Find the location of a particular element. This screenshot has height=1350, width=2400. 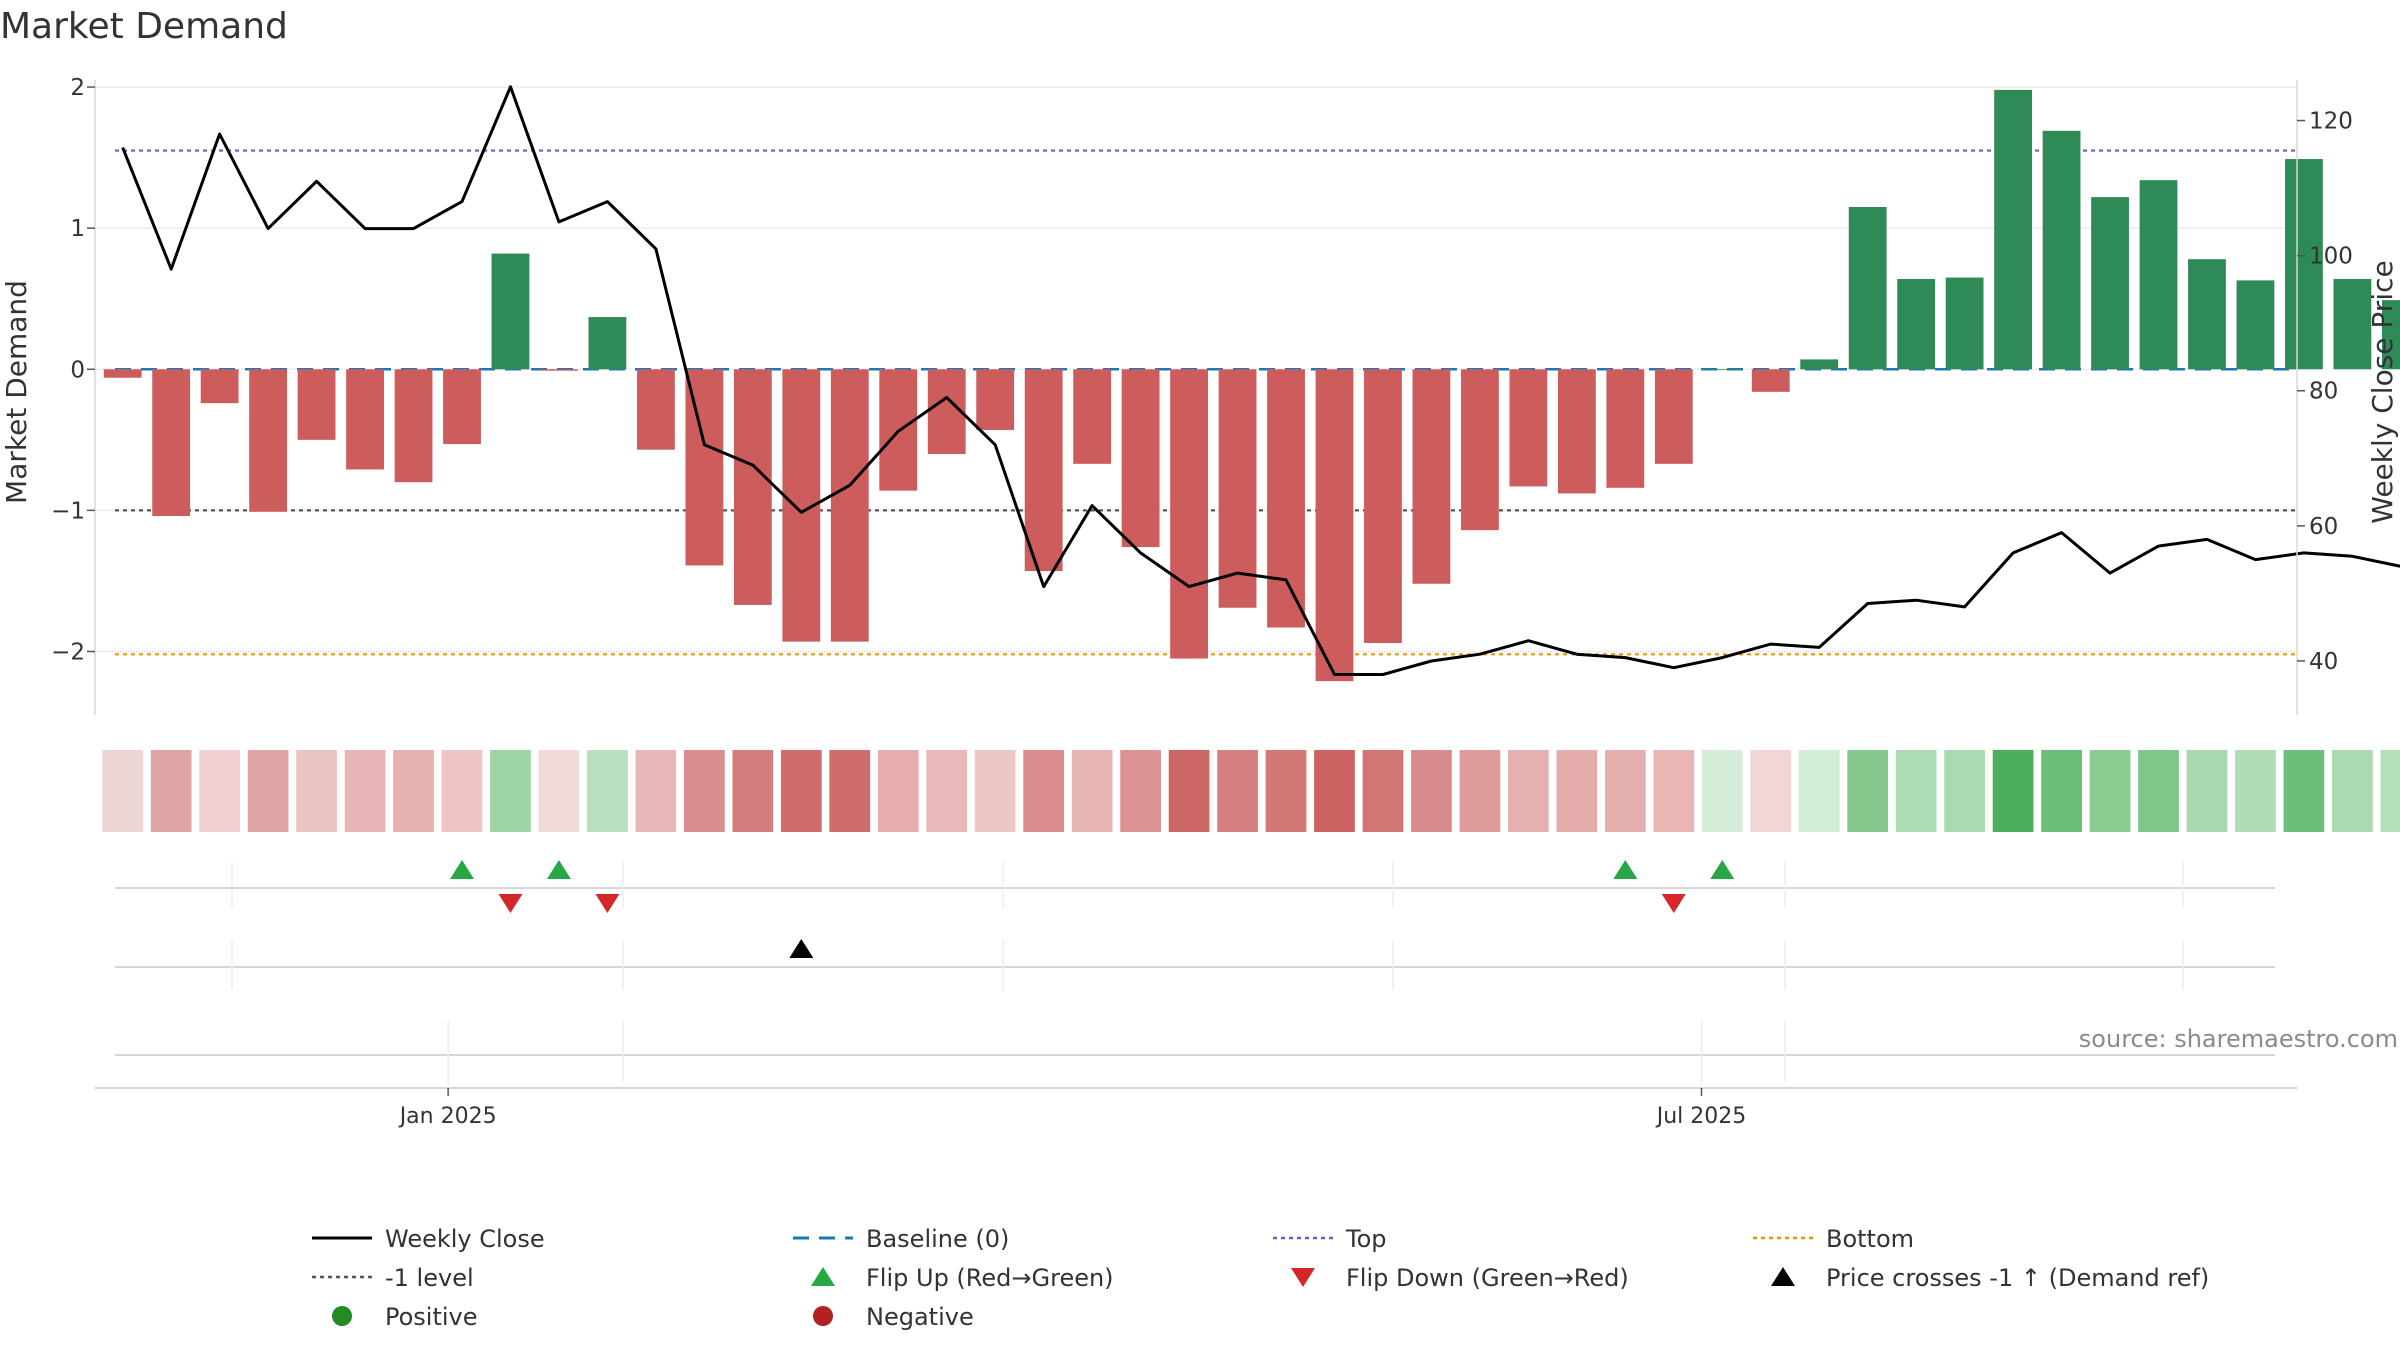

legend-label: Top is located at coordinates (1366, 1239).